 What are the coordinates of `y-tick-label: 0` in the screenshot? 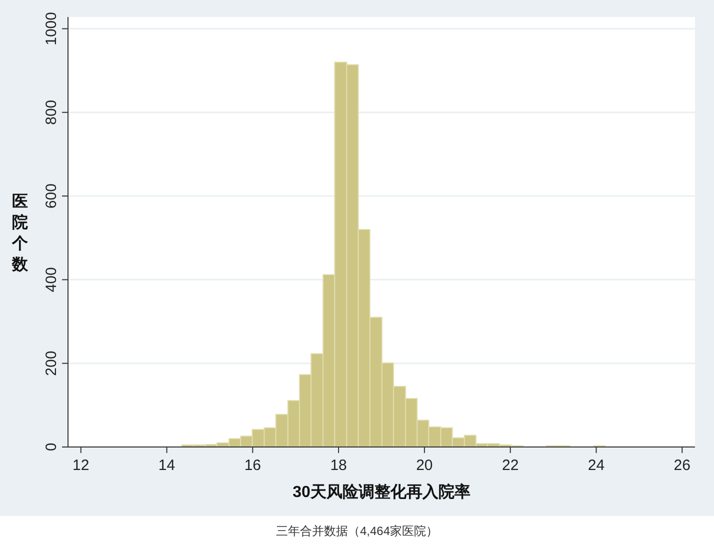 It's located at (51, 447).